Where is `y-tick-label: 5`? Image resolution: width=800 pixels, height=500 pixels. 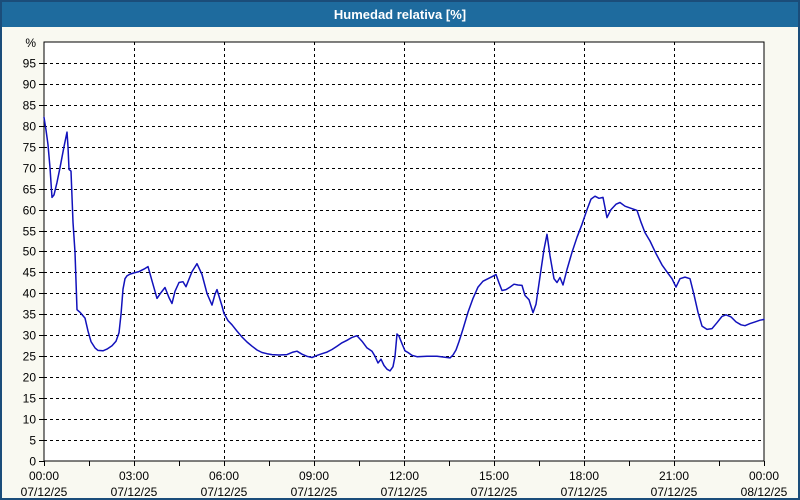
y-tick-label: 5 is located at coordinates (32, 441).